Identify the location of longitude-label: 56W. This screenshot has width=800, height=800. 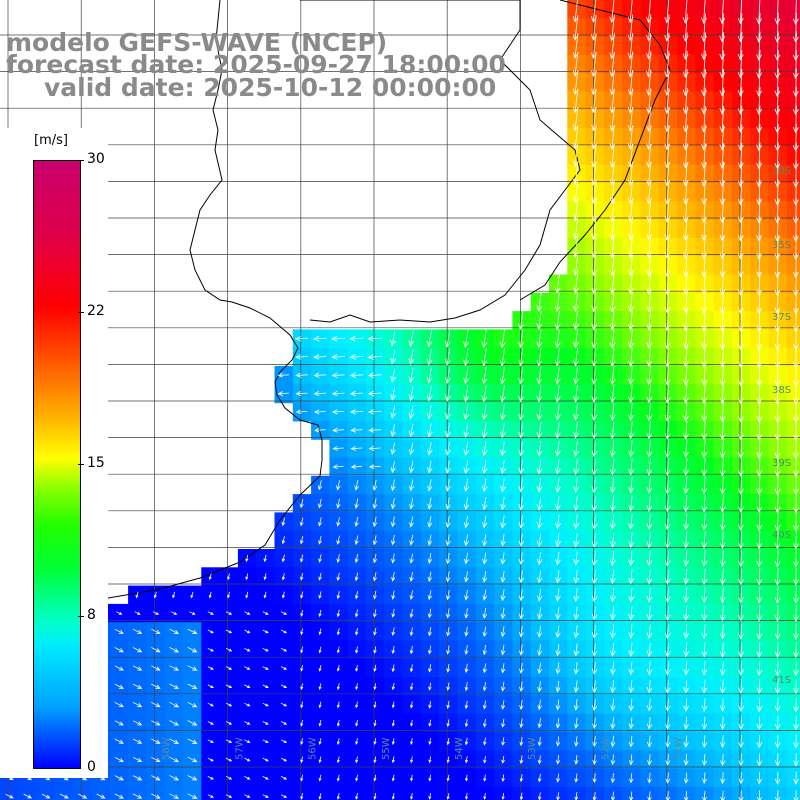
(313, 748).